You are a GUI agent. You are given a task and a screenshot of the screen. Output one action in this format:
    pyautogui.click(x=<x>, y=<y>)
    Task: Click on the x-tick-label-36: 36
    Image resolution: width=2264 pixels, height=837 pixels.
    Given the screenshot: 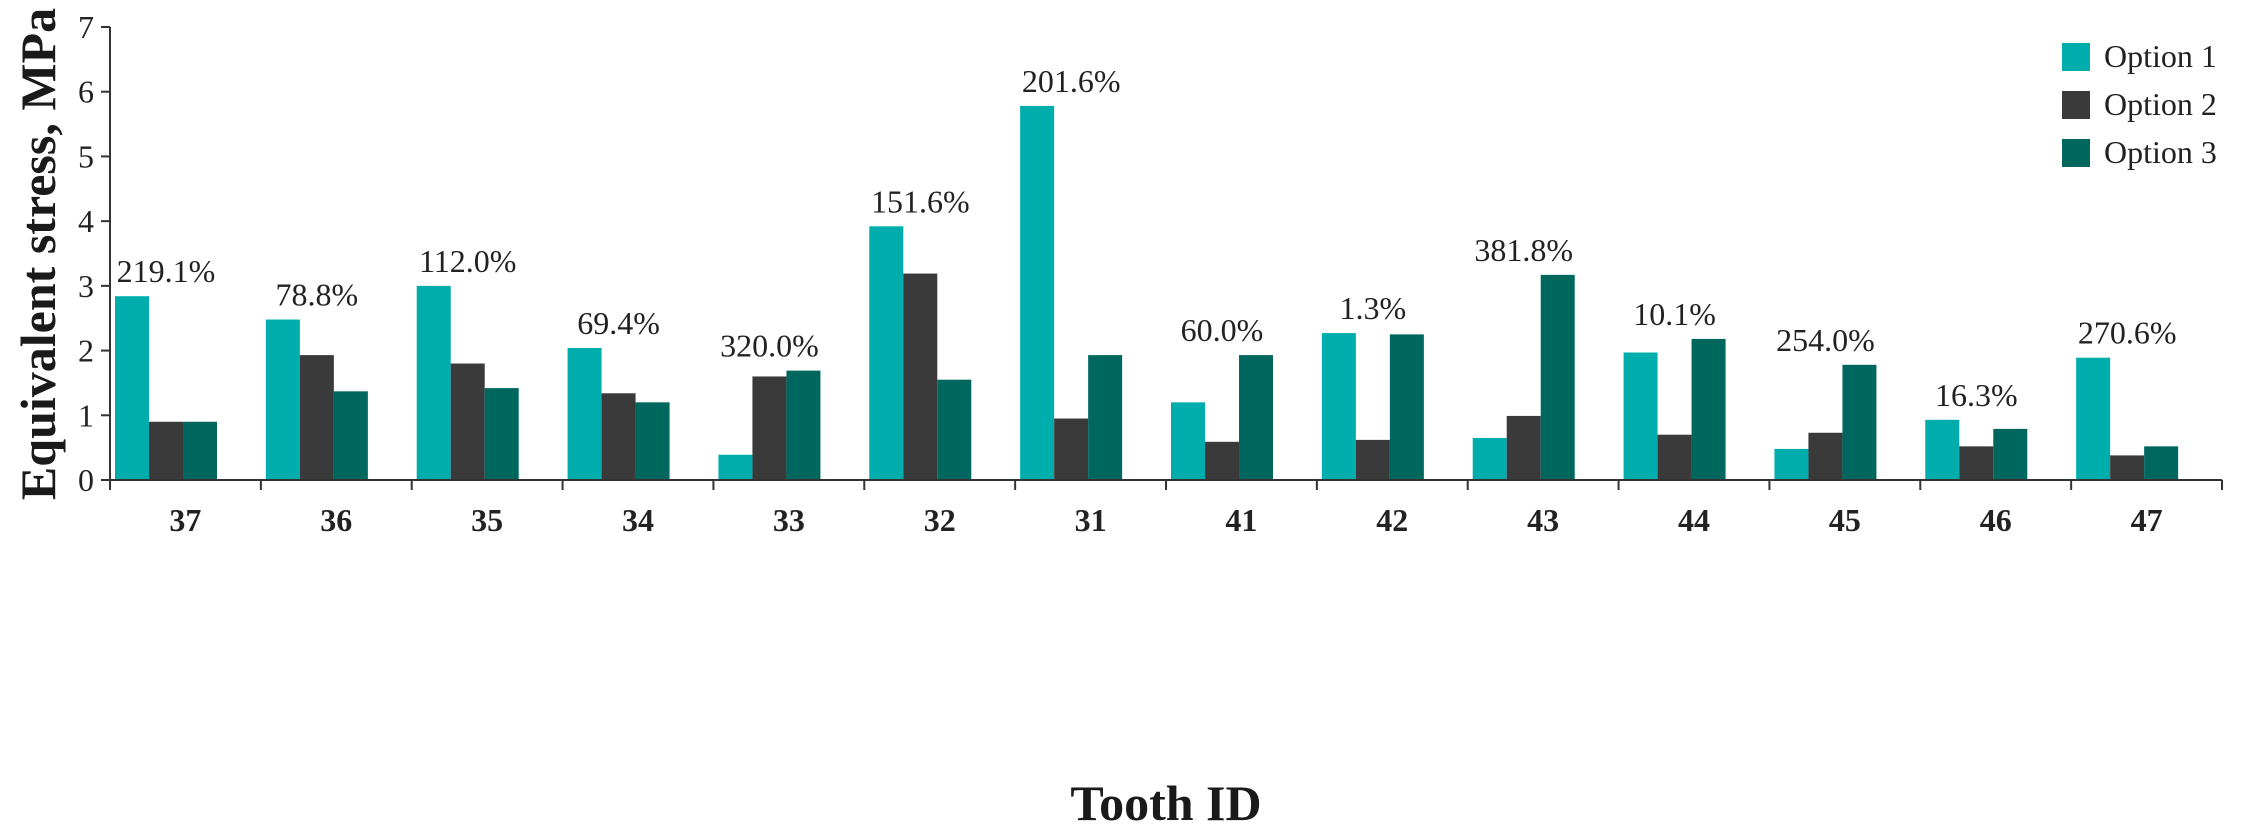 What is the action you would take?
    pyautogui.click(x=336, y=520)
    